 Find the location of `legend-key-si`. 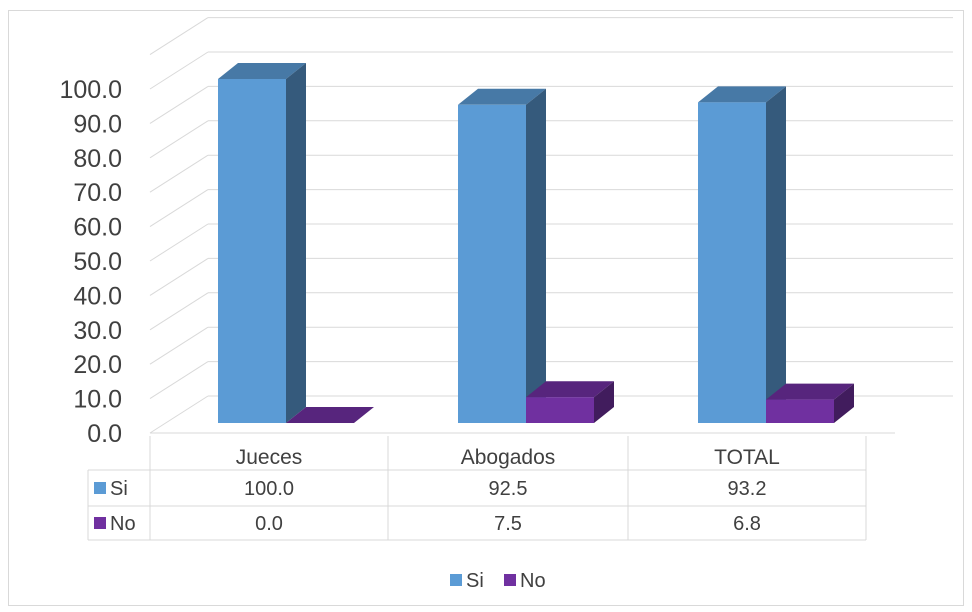

legend-key-si is located at coordinates (456, 580).